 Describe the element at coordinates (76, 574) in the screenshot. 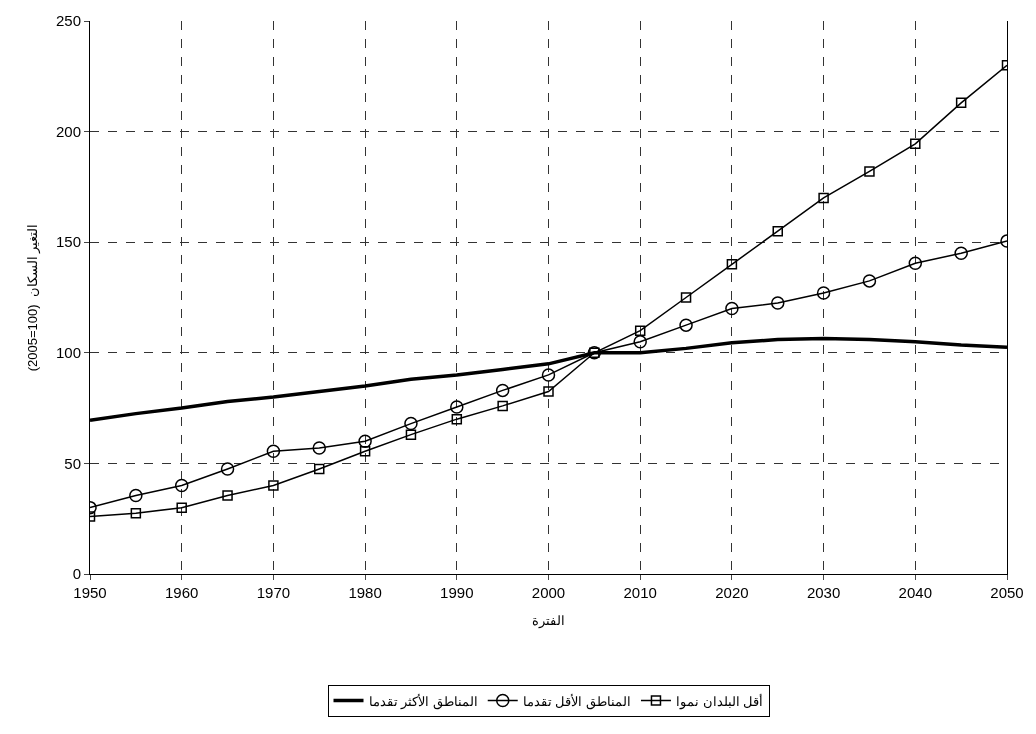

I see `y-tick-label: 0` at that location.